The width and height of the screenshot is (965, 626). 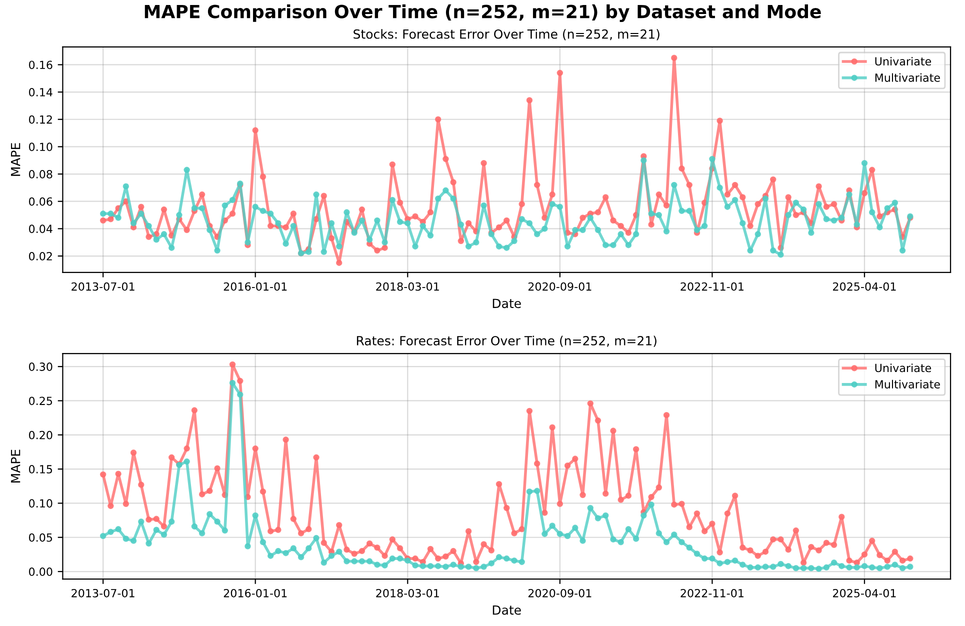 What do you see at coordinates (482, 13) in the screenshot?
I see `chart-title: MAPE Comparison Over Time (n=252, m=21) by Dataset and Mode` at bounding box center [482, 13].